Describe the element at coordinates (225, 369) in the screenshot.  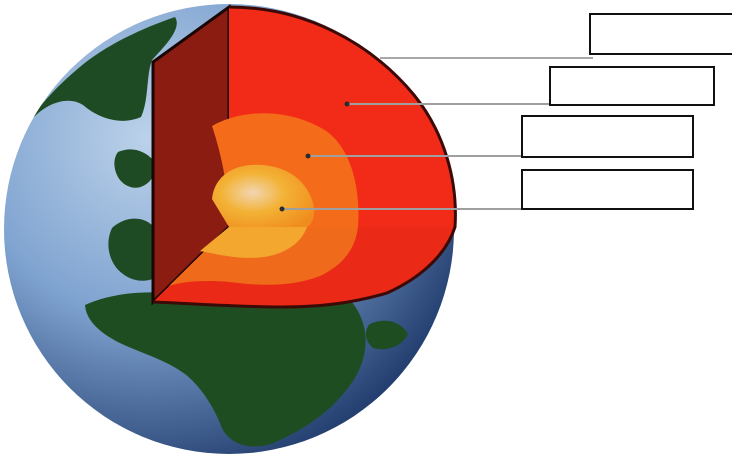
I see `africa-landmass` at that location.